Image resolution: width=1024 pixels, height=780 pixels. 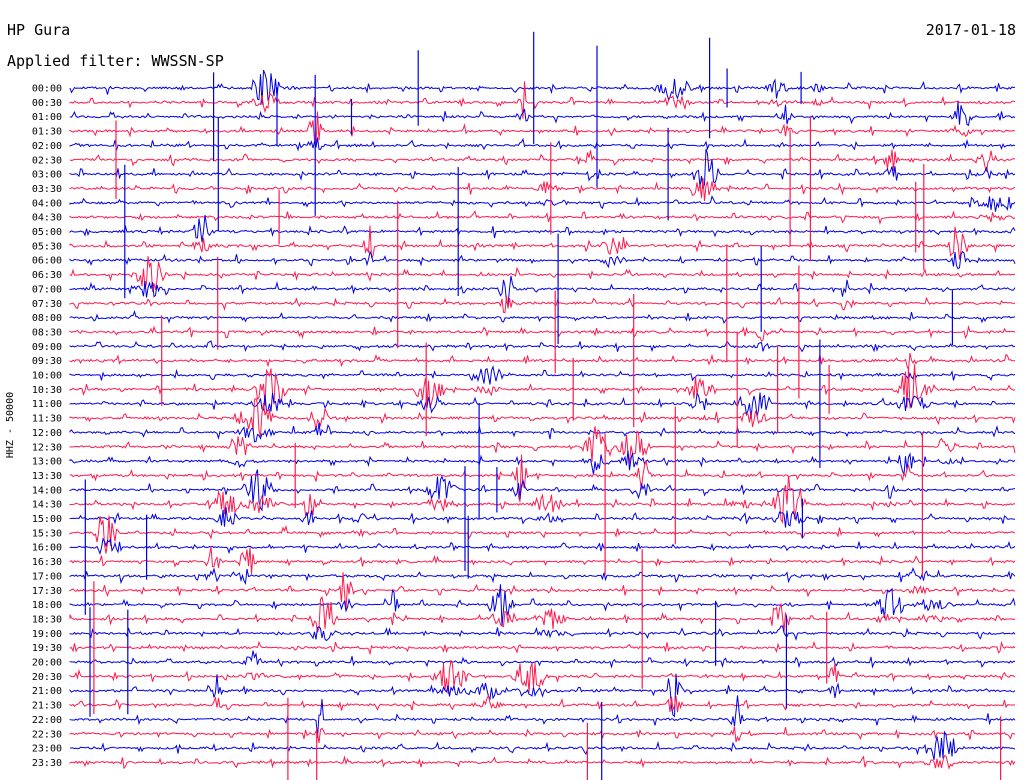 I want to click on time-tick-label: 12:30, so click(x=47, y=447).